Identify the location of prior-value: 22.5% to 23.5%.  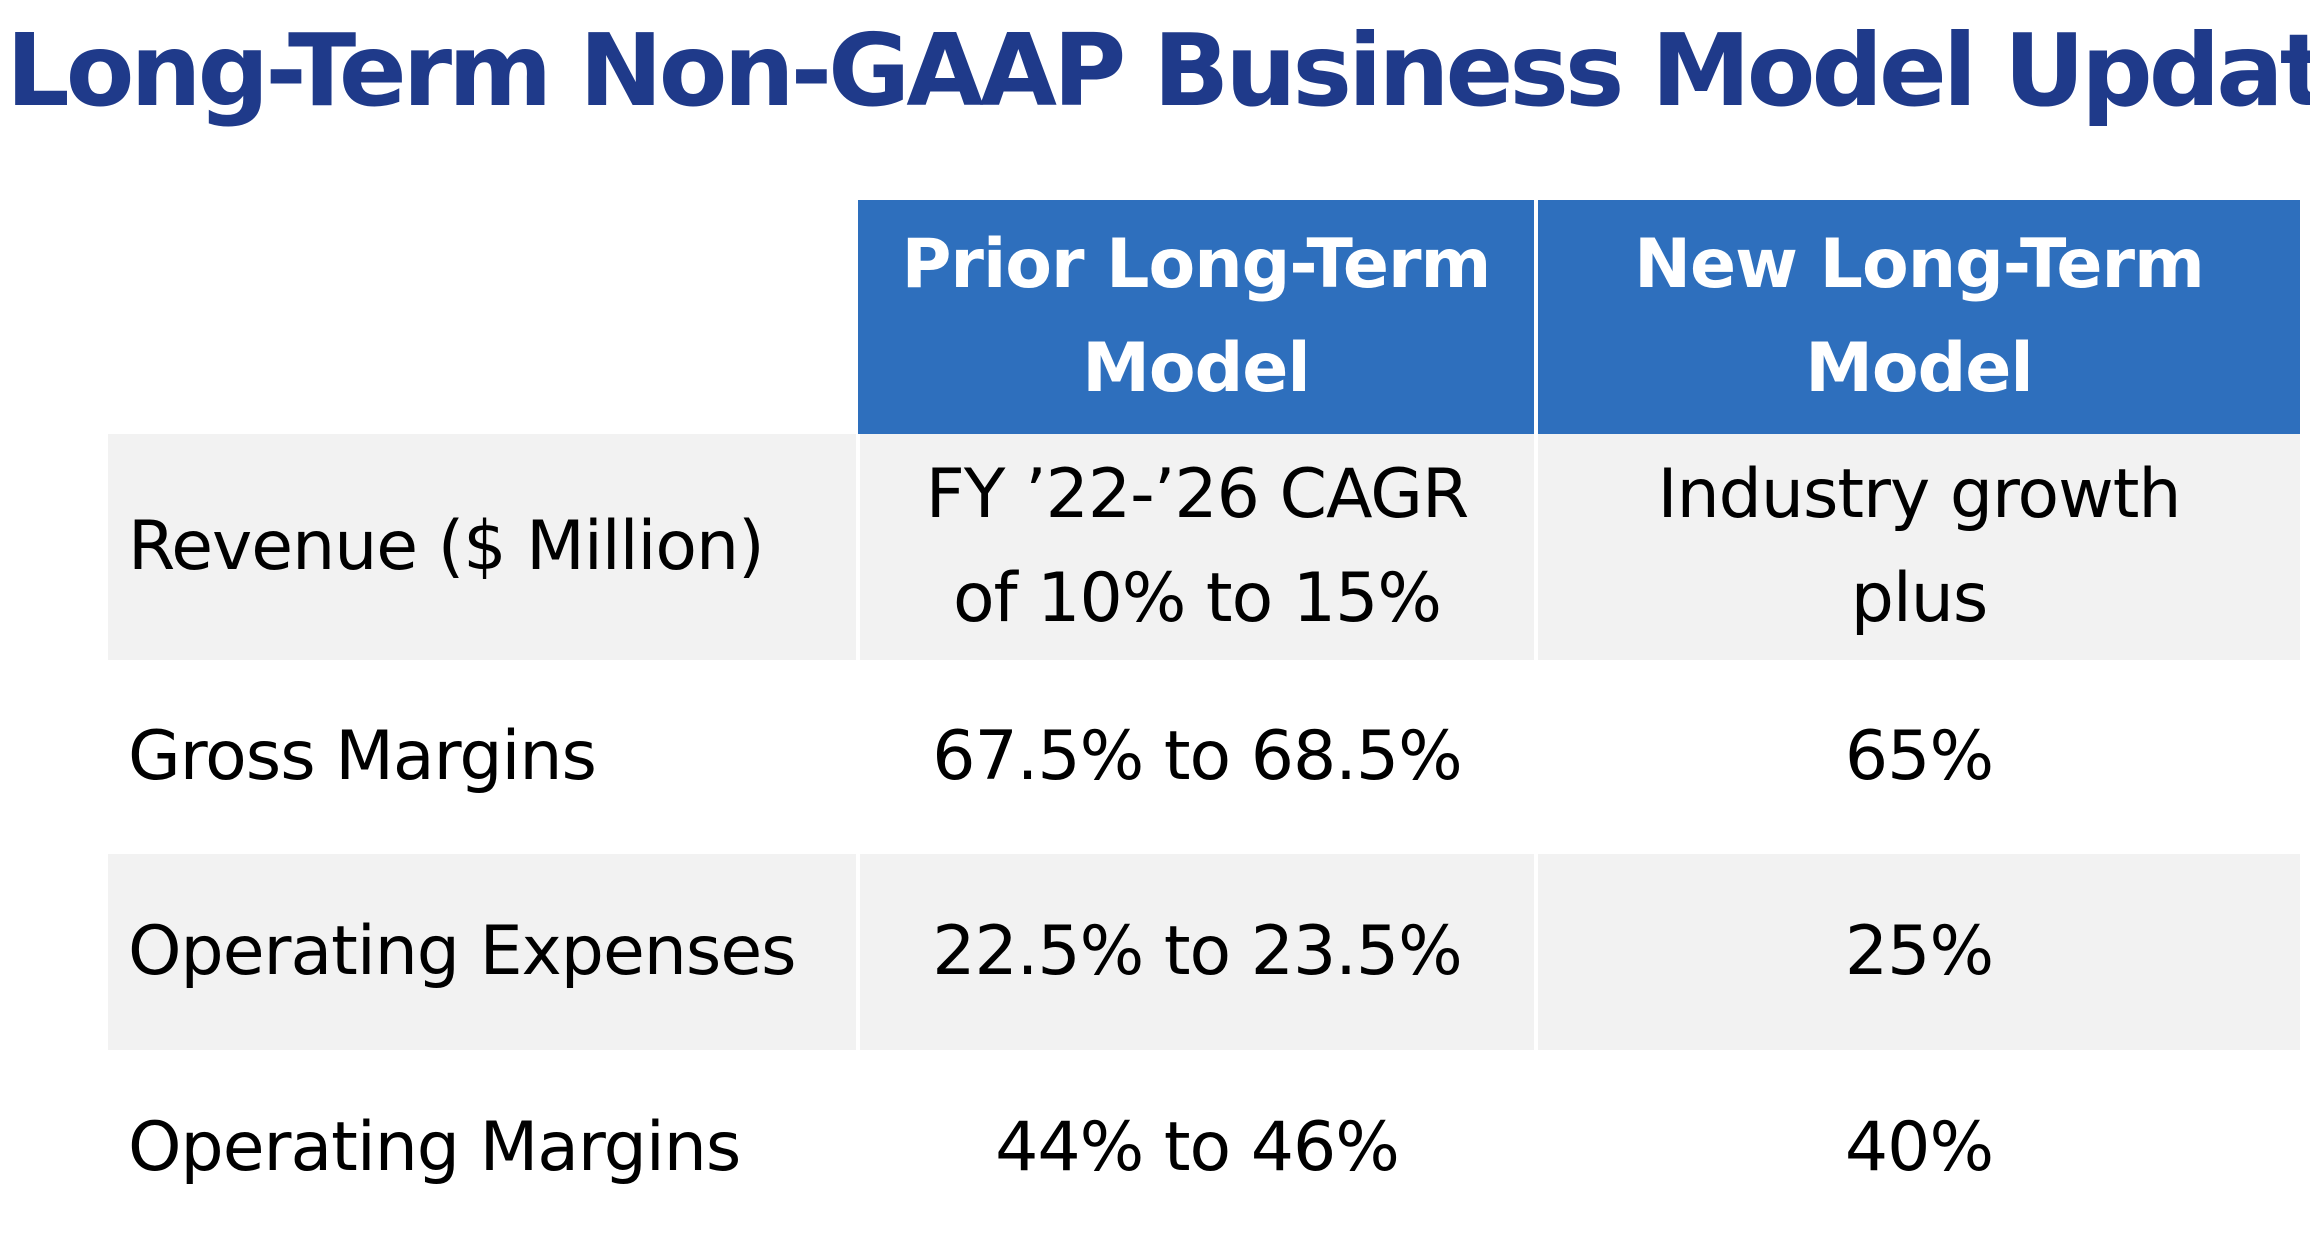
(1198, 952).